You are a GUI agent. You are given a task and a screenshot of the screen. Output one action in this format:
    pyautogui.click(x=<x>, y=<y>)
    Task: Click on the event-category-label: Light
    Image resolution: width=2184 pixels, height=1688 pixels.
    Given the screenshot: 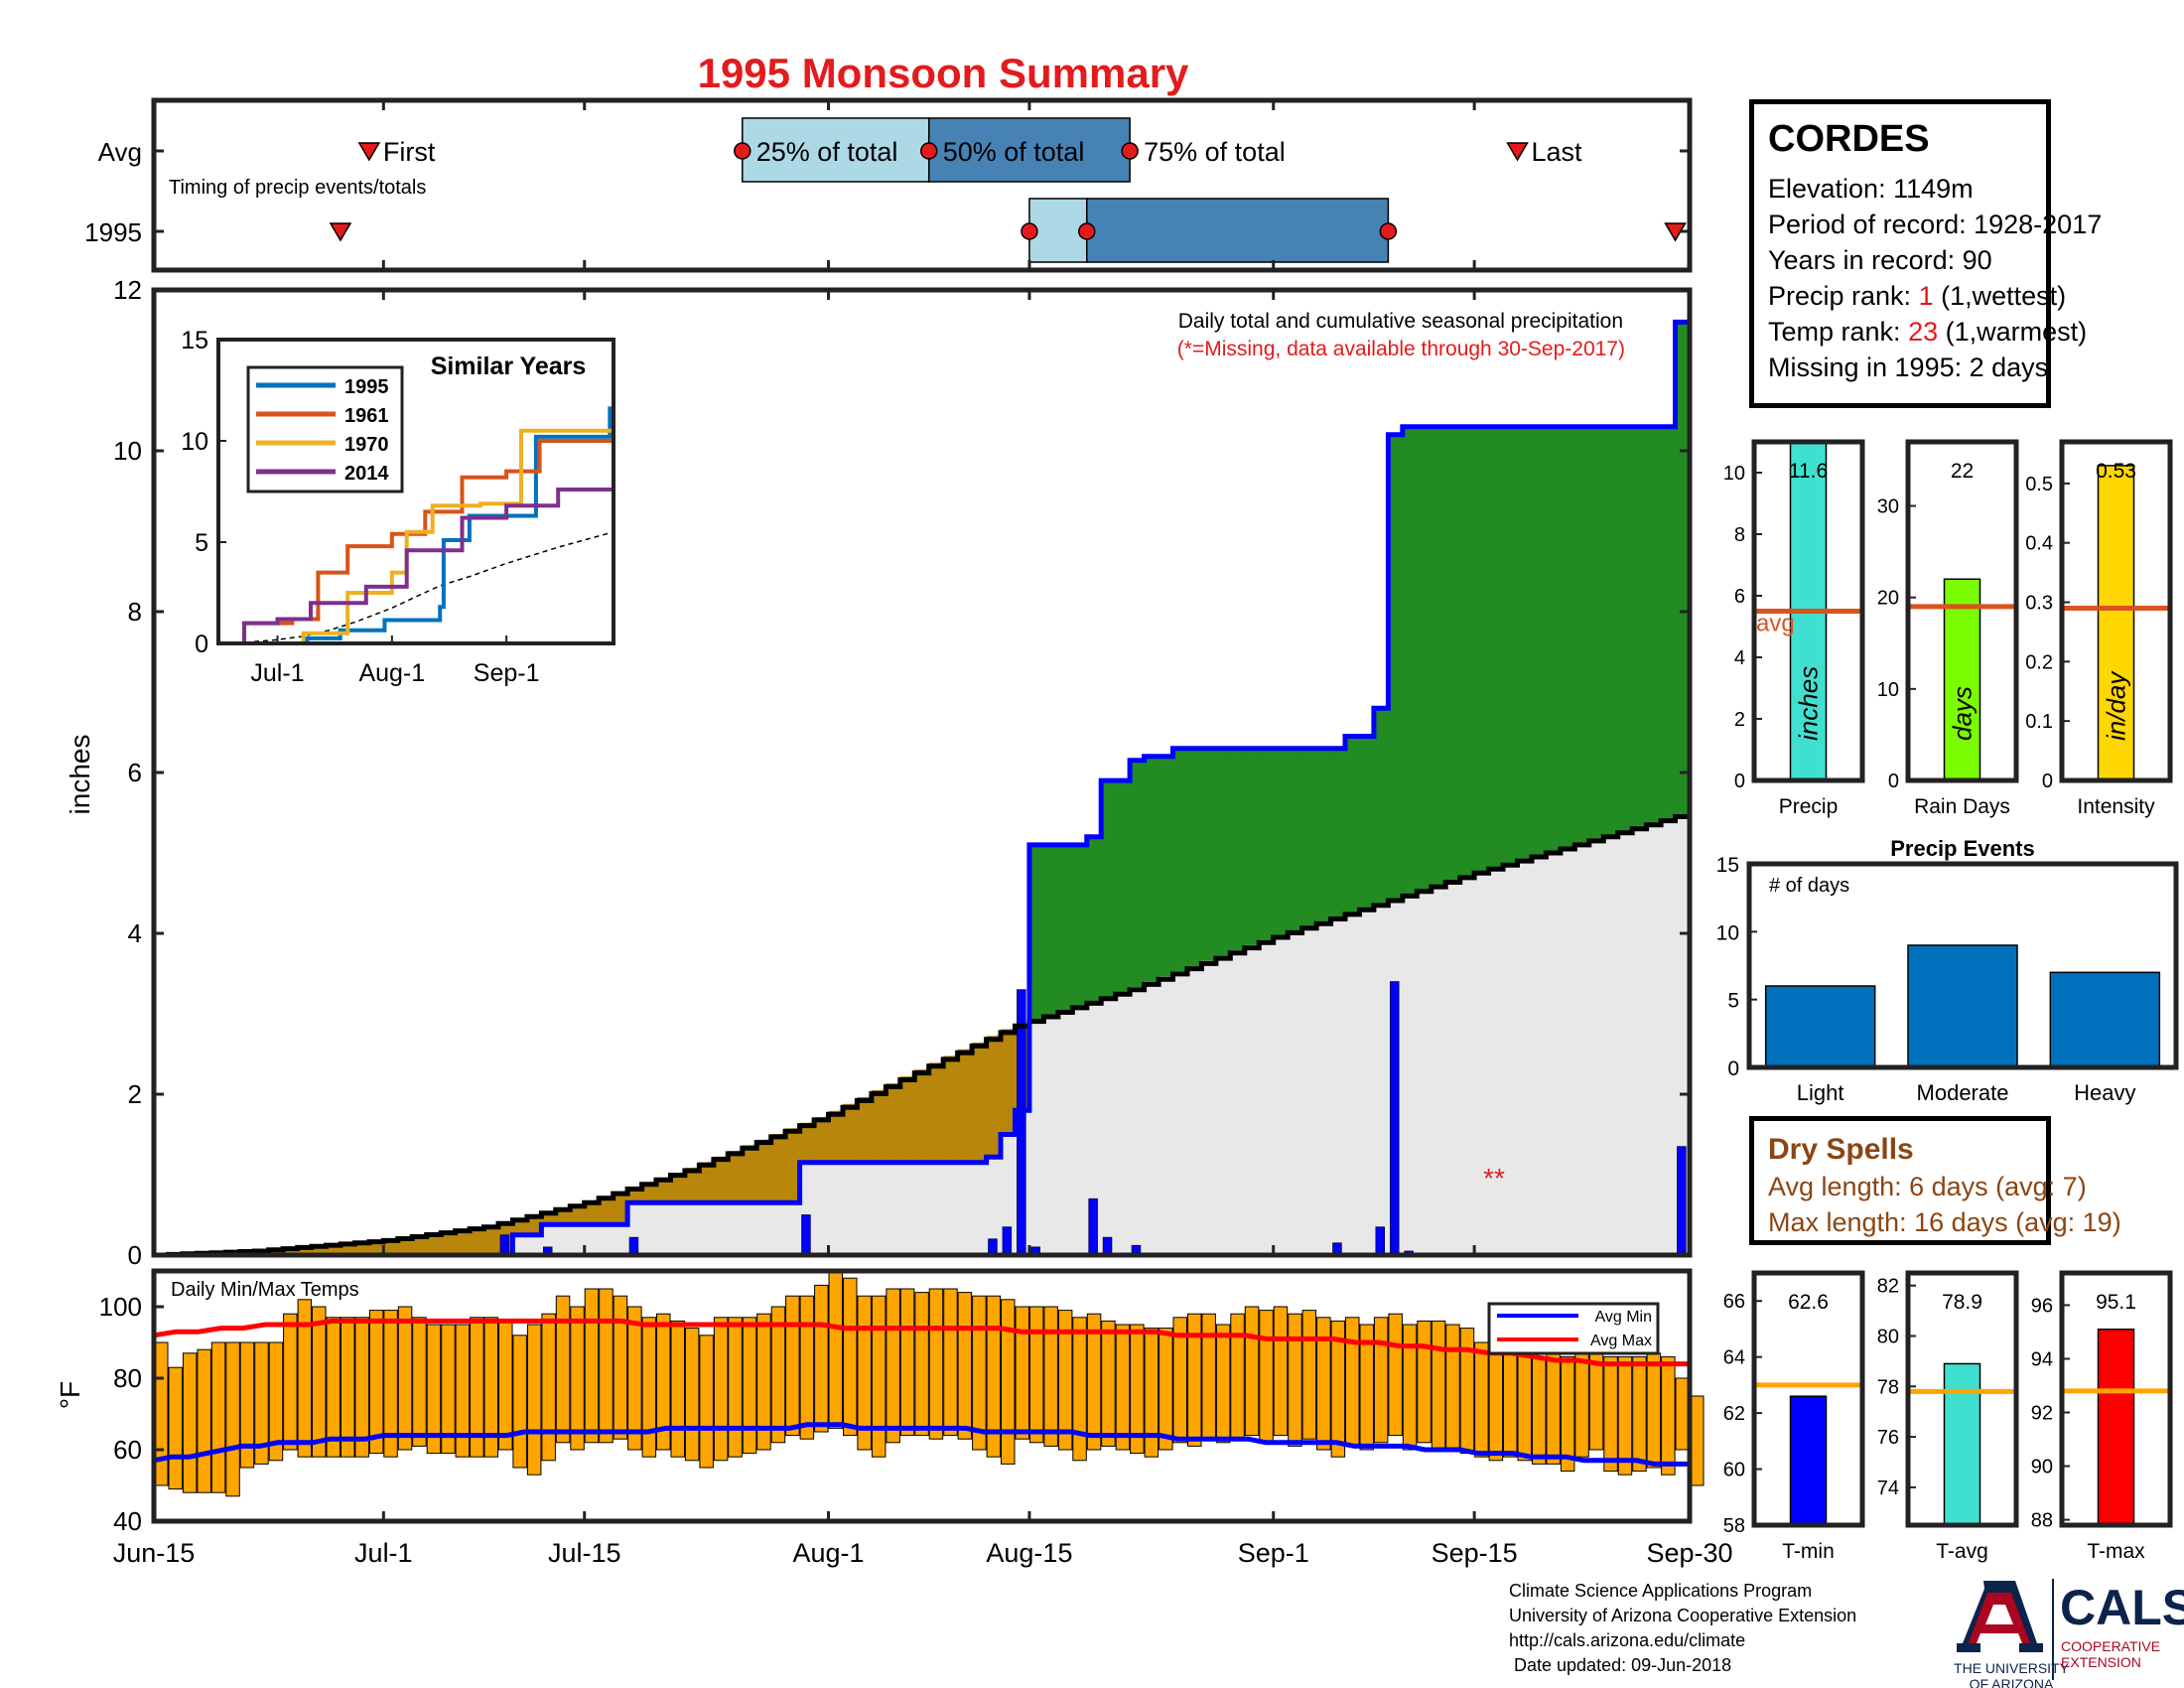 What is the action you would take?
    pyautogui.click(x=1820, y=1092)
    